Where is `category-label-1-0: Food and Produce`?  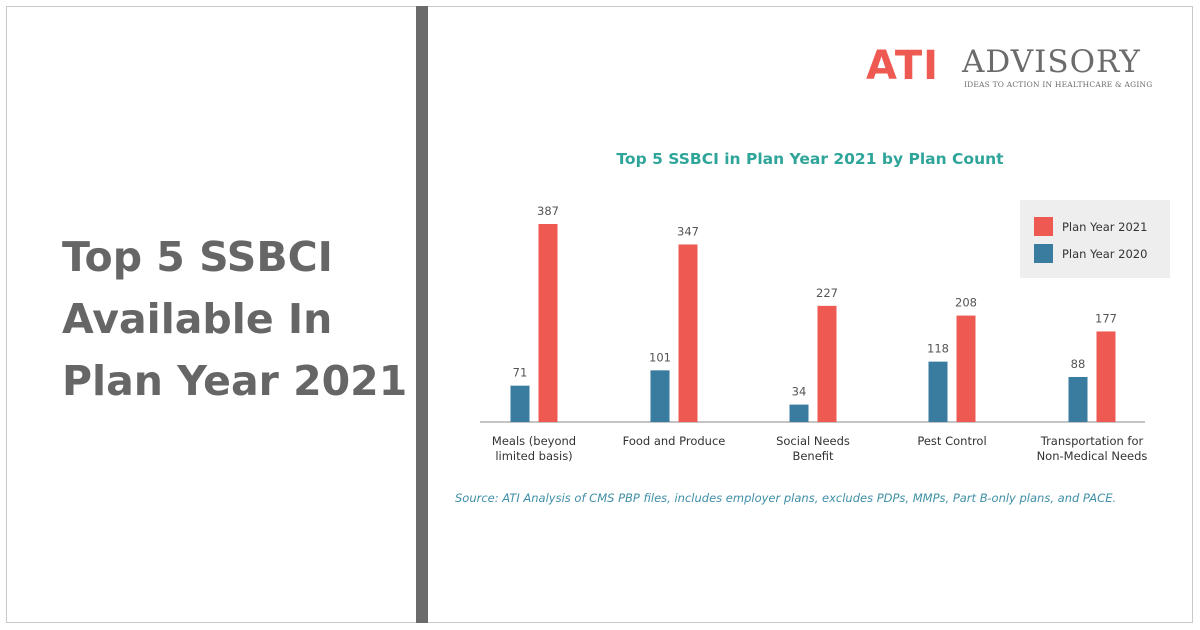
category-label-1-0: Food and Produce is located at coordinates (674, 441).